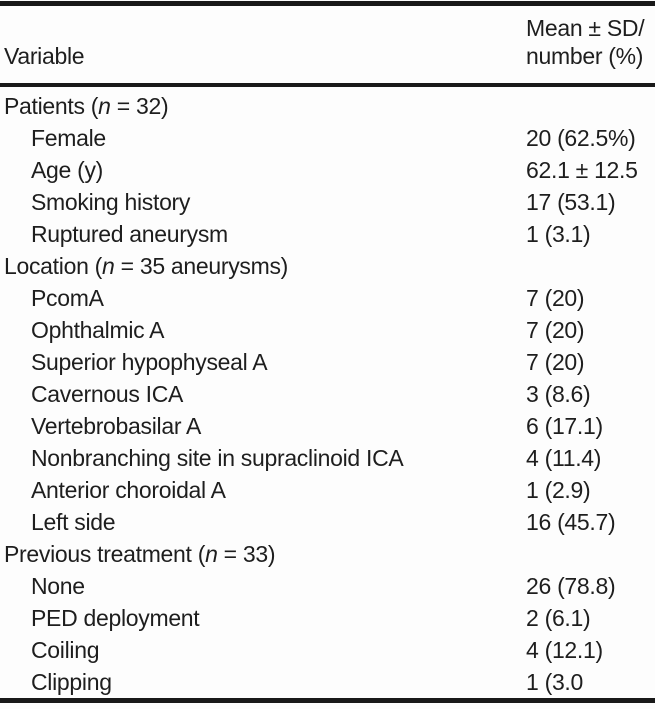  Describe the element at coordinates (111, 201) in the screenshot. I see `row-label: Smoking history` at that location.